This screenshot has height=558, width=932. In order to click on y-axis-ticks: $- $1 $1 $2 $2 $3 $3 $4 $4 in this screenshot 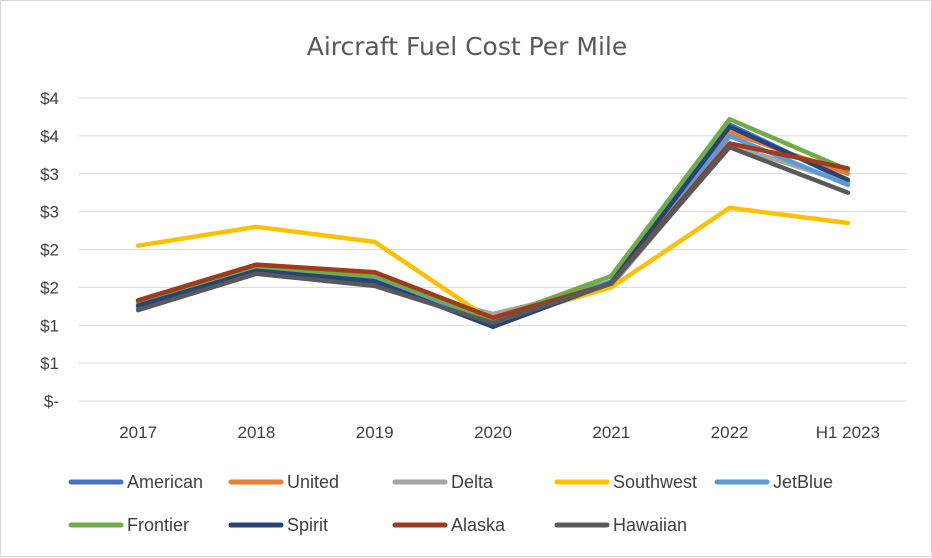, I will do `click(49, 250)`.